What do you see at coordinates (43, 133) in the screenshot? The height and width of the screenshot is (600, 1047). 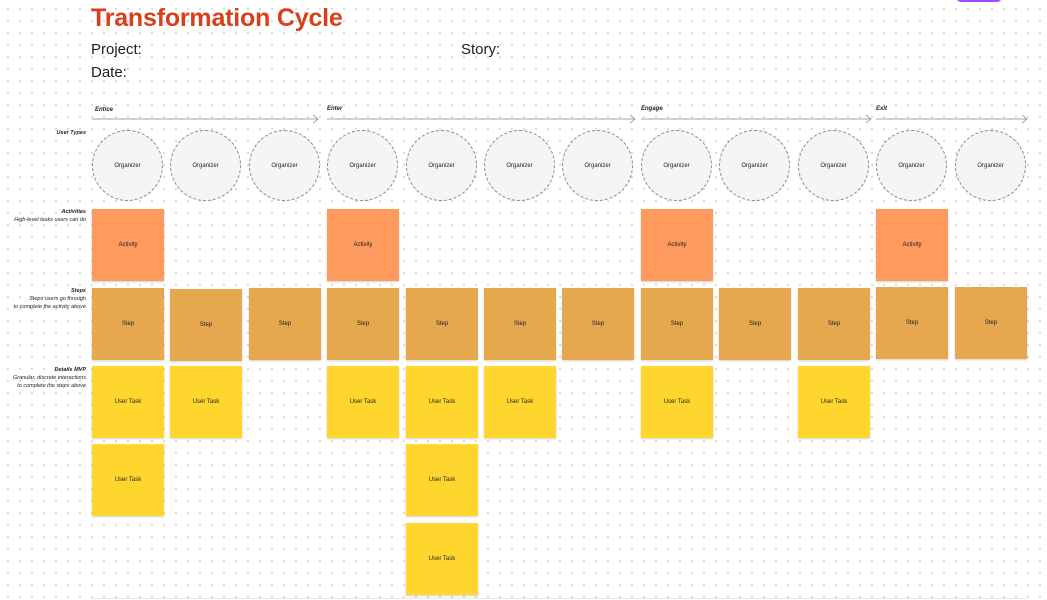 I see `row-label-user-types: User Types` at bounding box center [43, 133].